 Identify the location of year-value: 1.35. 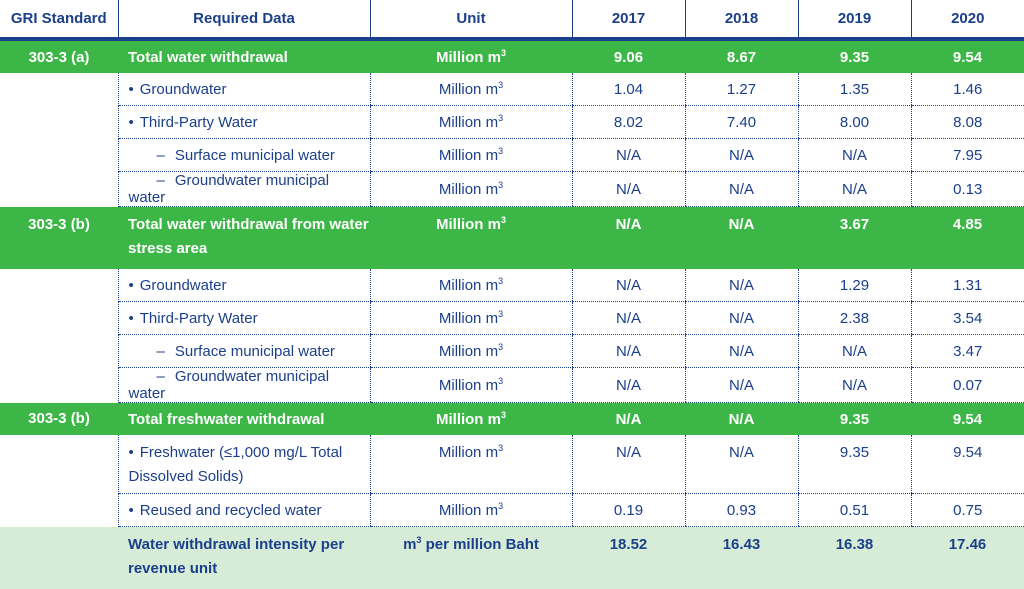
(854, 89).